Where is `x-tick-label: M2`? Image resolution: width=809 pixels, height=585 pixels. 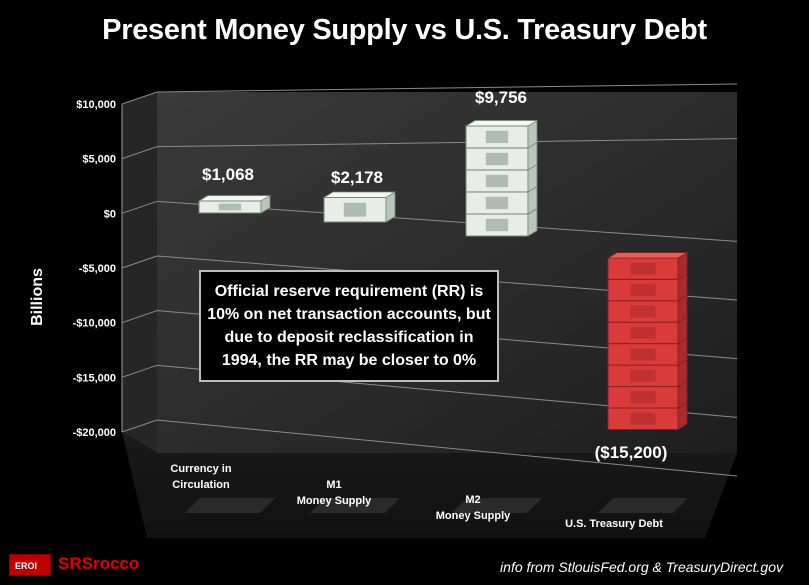
x-tick-label: M2 is located at coordinates (472, 500).